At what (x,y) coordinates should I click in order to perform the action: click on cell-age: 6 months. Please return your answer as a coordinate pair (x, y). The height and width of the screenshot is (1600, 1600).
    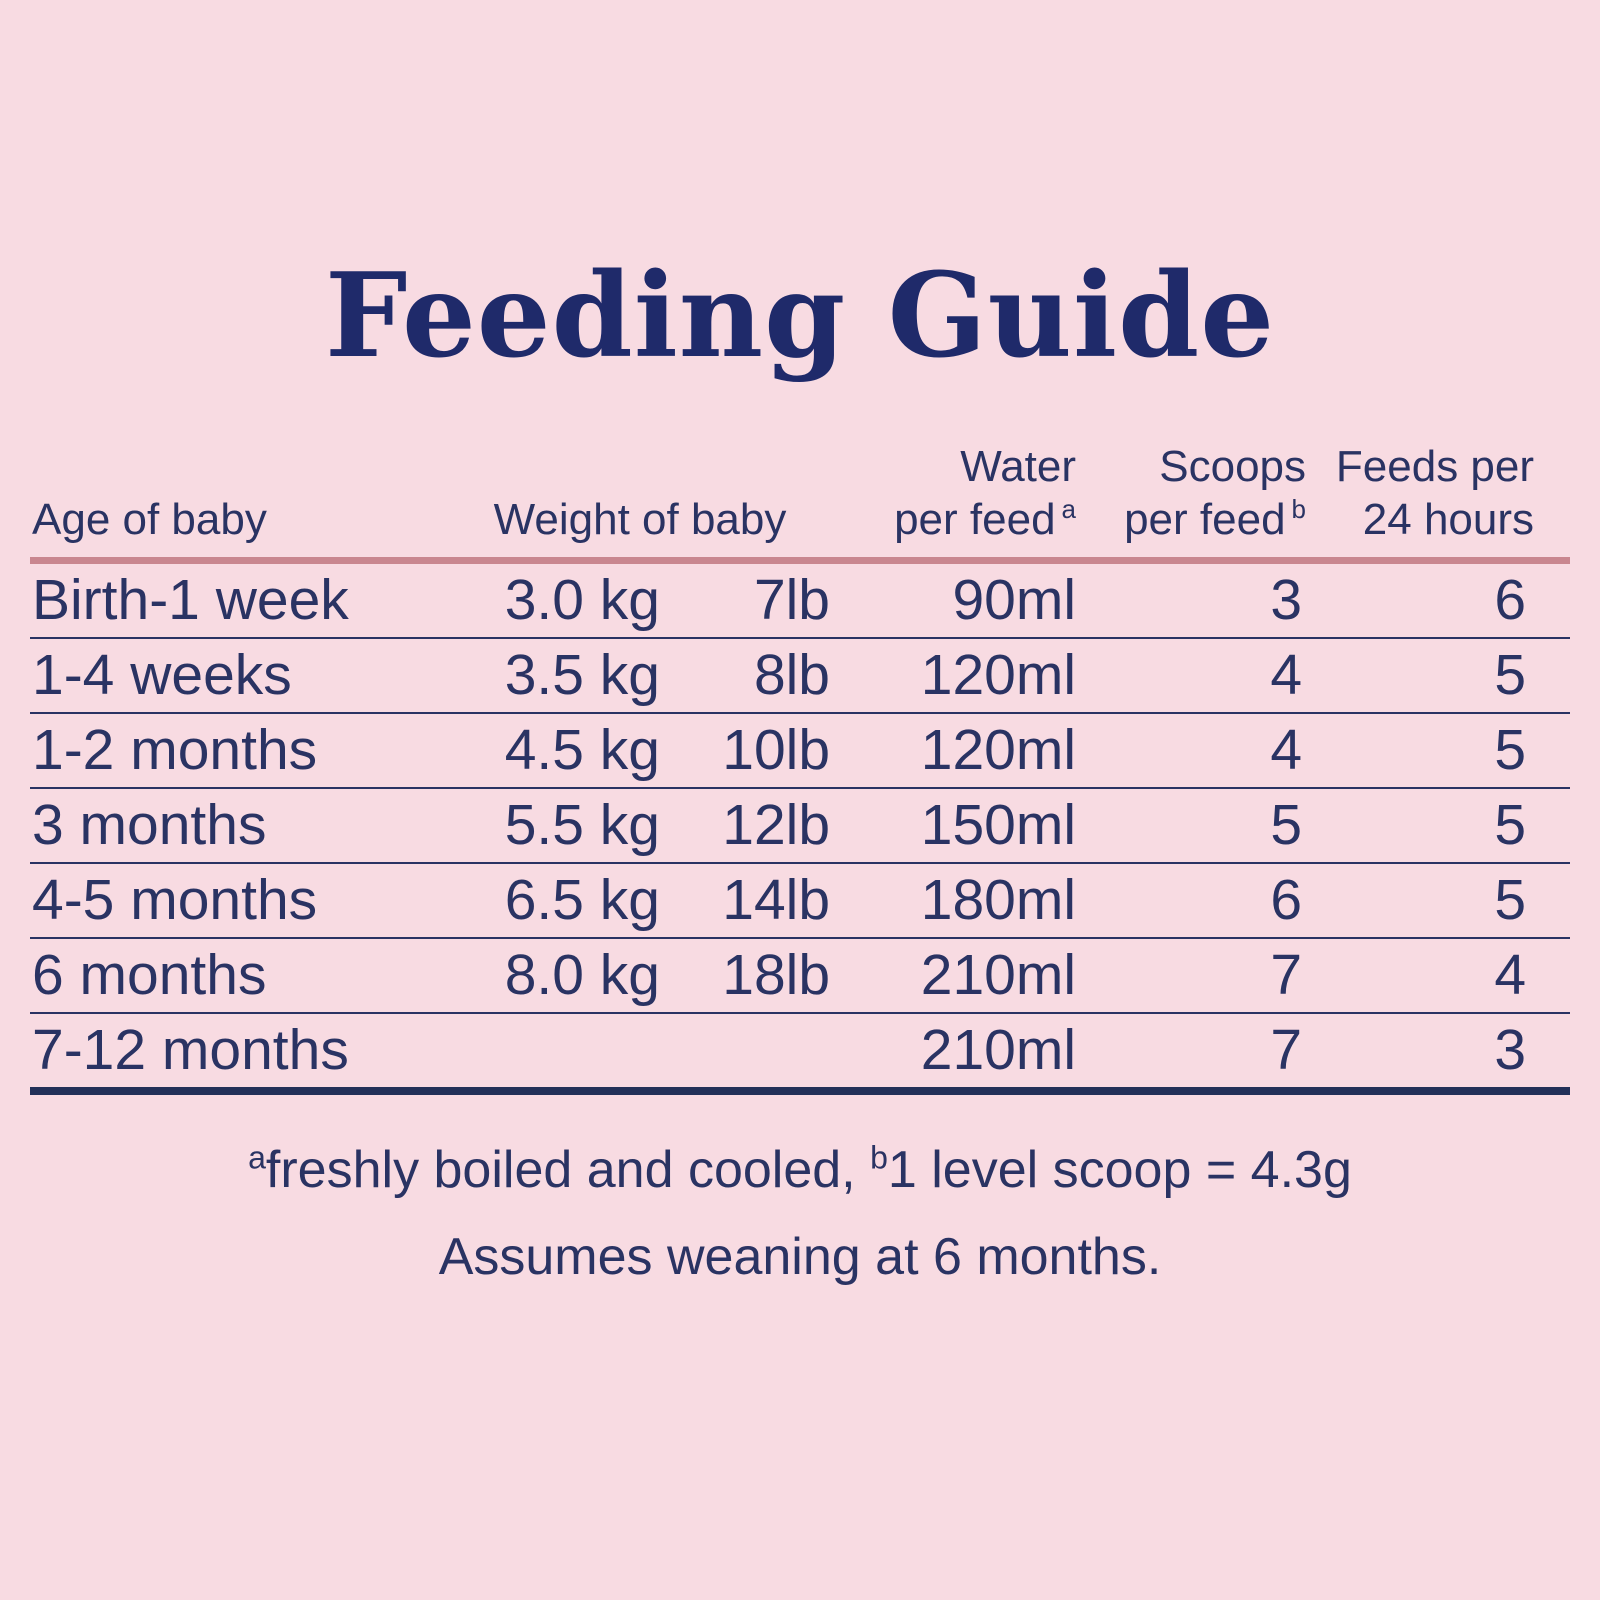
    Looking at the image, I should click on (149, 974).